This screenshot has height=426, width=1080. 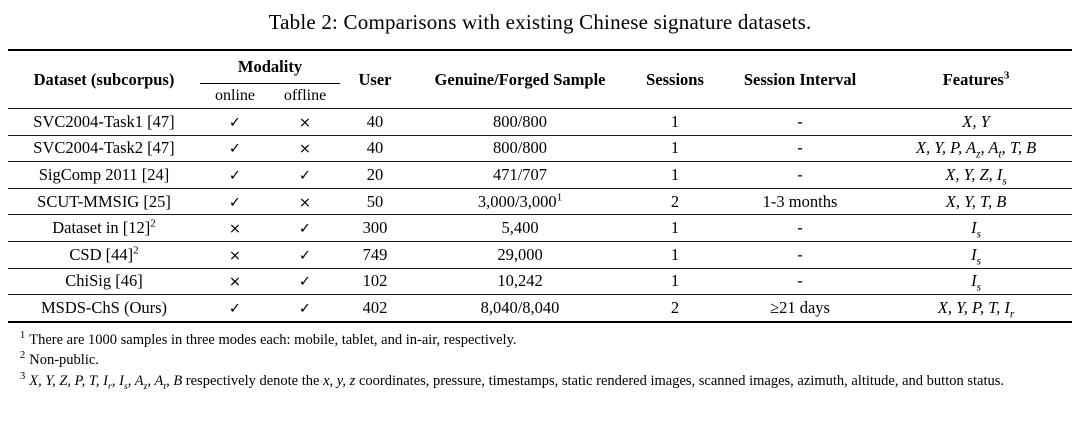 I want to click on header-row-sub: online offline, so click(x=540, y=96).